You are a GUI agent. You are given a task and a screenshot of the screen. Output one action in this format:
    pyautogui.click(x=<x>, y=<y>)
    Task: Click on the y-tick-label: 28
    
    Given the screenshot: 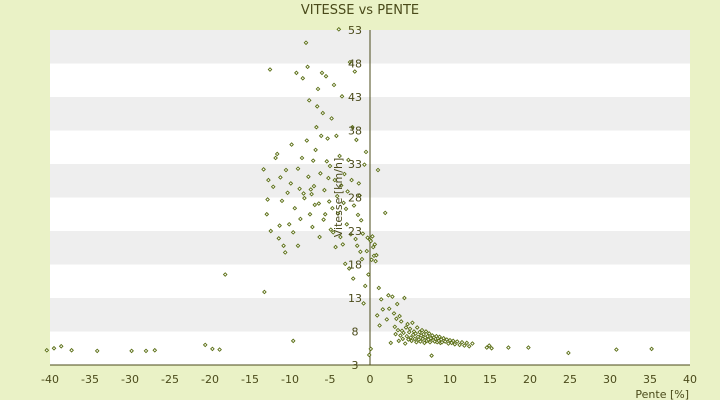 What is the action you would take?
    pyautogui.click(x=355, y=198)
    